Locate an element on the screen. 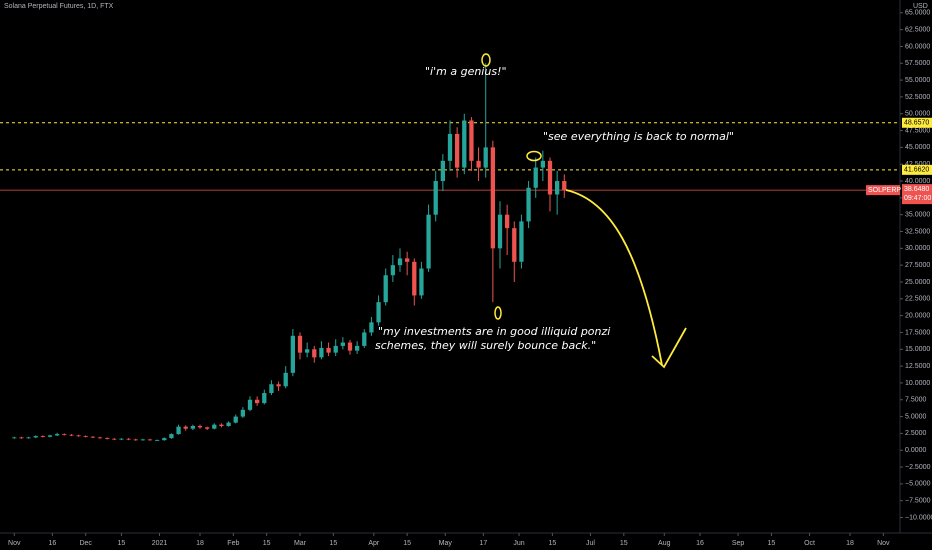  y-tick-label: 42.5000 is located at coordinates (917, 164).